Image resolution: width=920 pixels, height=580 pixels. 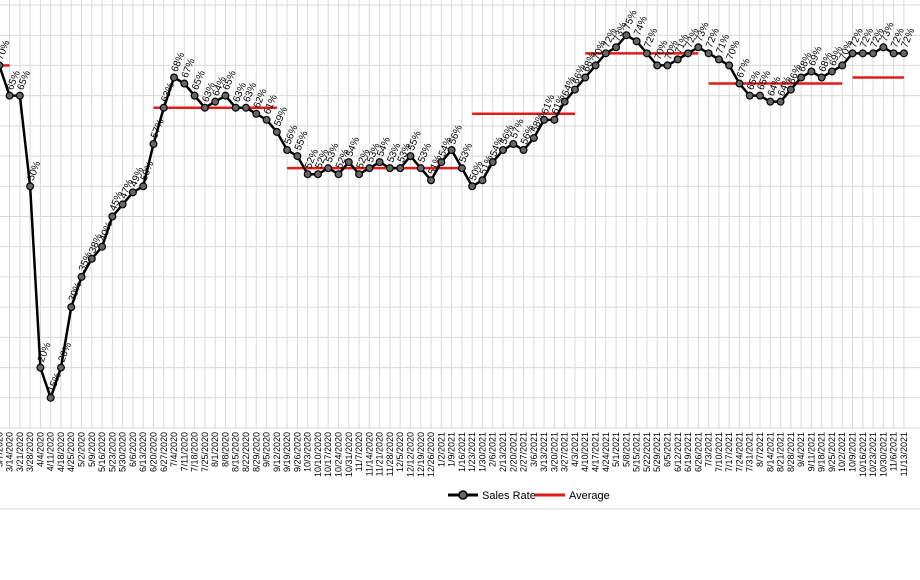 I want to click on x-tick-label: 12/19/2020, so click(x=421, y=454).